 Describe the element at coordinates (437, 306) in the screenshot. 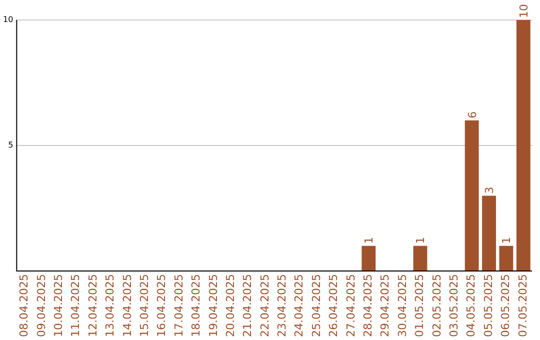

I see `x-tick-label: 02.05.2025` at that location.